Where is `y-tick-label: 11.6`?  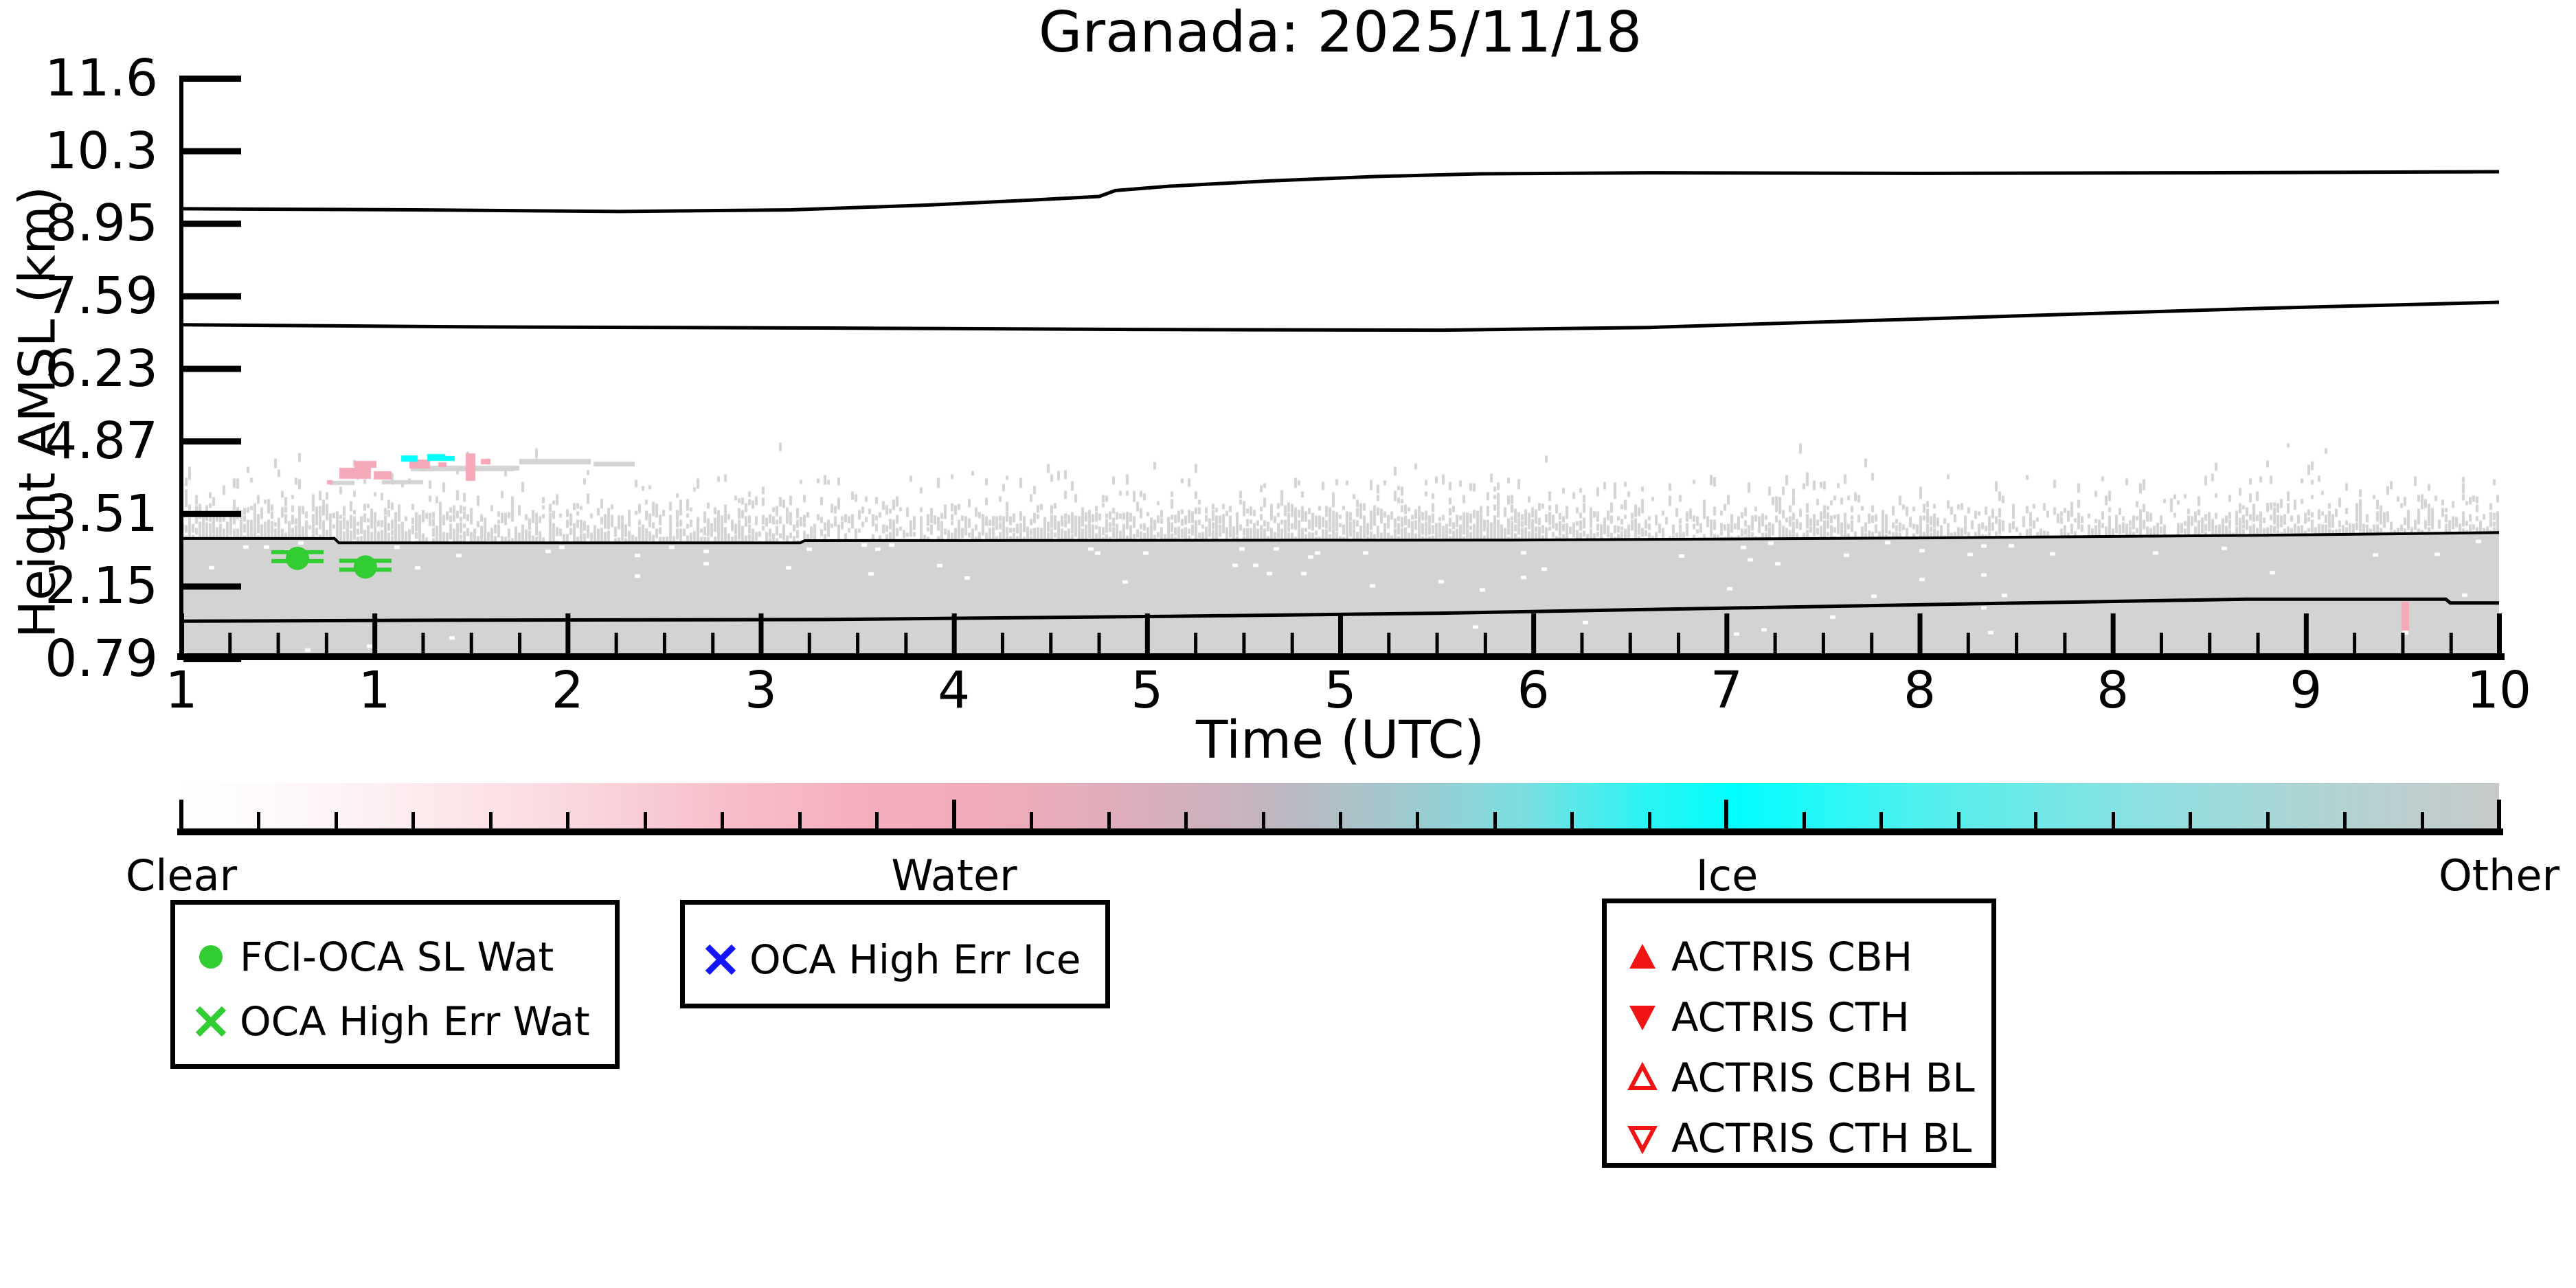
y-tick-label: 11.6 is located at coordinates (101, 78).